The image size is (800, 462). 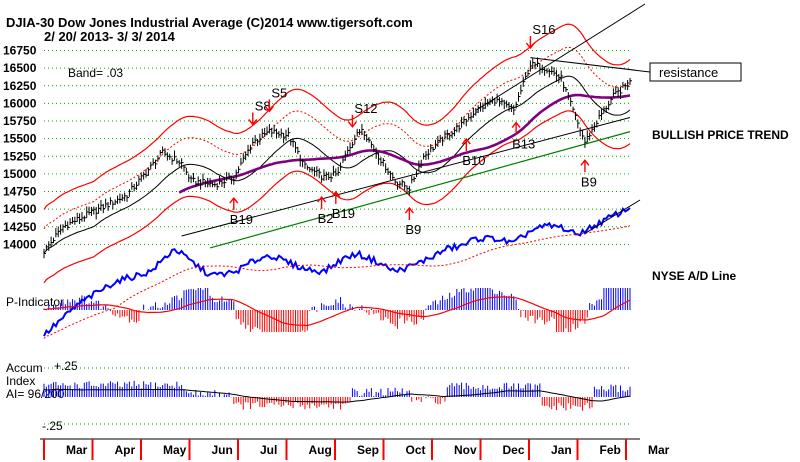 What do you see at coordinates (720, 135) in the screenshot?
I see `trend-label: BULLISH PRICE TREND` at bounding box center [720, 135].